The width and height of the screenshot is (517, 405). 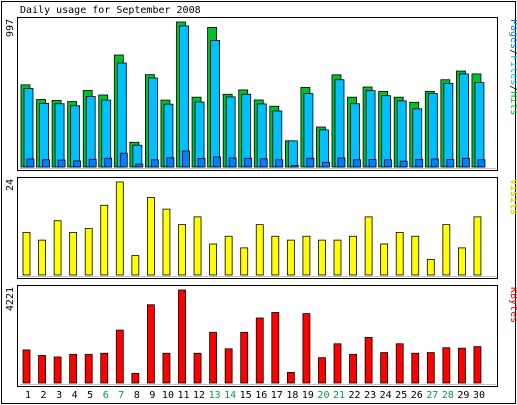 What do you see at coordinates (512, 103) in the screenshot?
I see `legend-entry: Hits` at bounding box center [512, 103].